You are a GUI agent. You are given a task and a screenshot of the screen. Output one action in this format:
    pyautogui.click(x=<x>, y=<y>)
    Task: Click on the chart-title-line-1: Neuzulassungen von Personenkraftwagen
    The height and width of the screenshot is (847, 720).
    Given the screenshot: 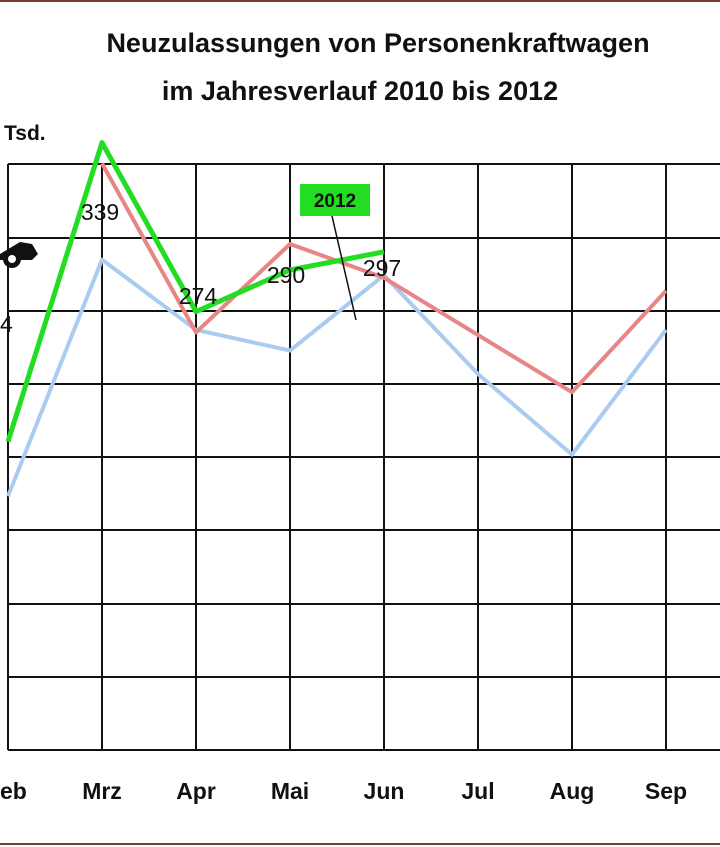 What is the action you would take?
    pyautogui.click(x=378, y=43)
    